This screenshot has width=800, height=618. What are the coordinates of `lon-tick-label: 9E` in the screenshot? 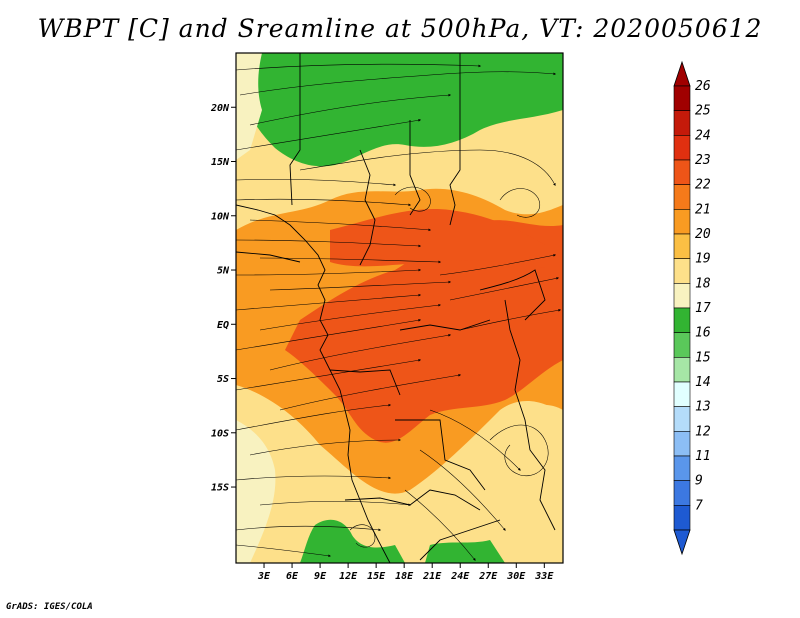 It's located at (320, 576).